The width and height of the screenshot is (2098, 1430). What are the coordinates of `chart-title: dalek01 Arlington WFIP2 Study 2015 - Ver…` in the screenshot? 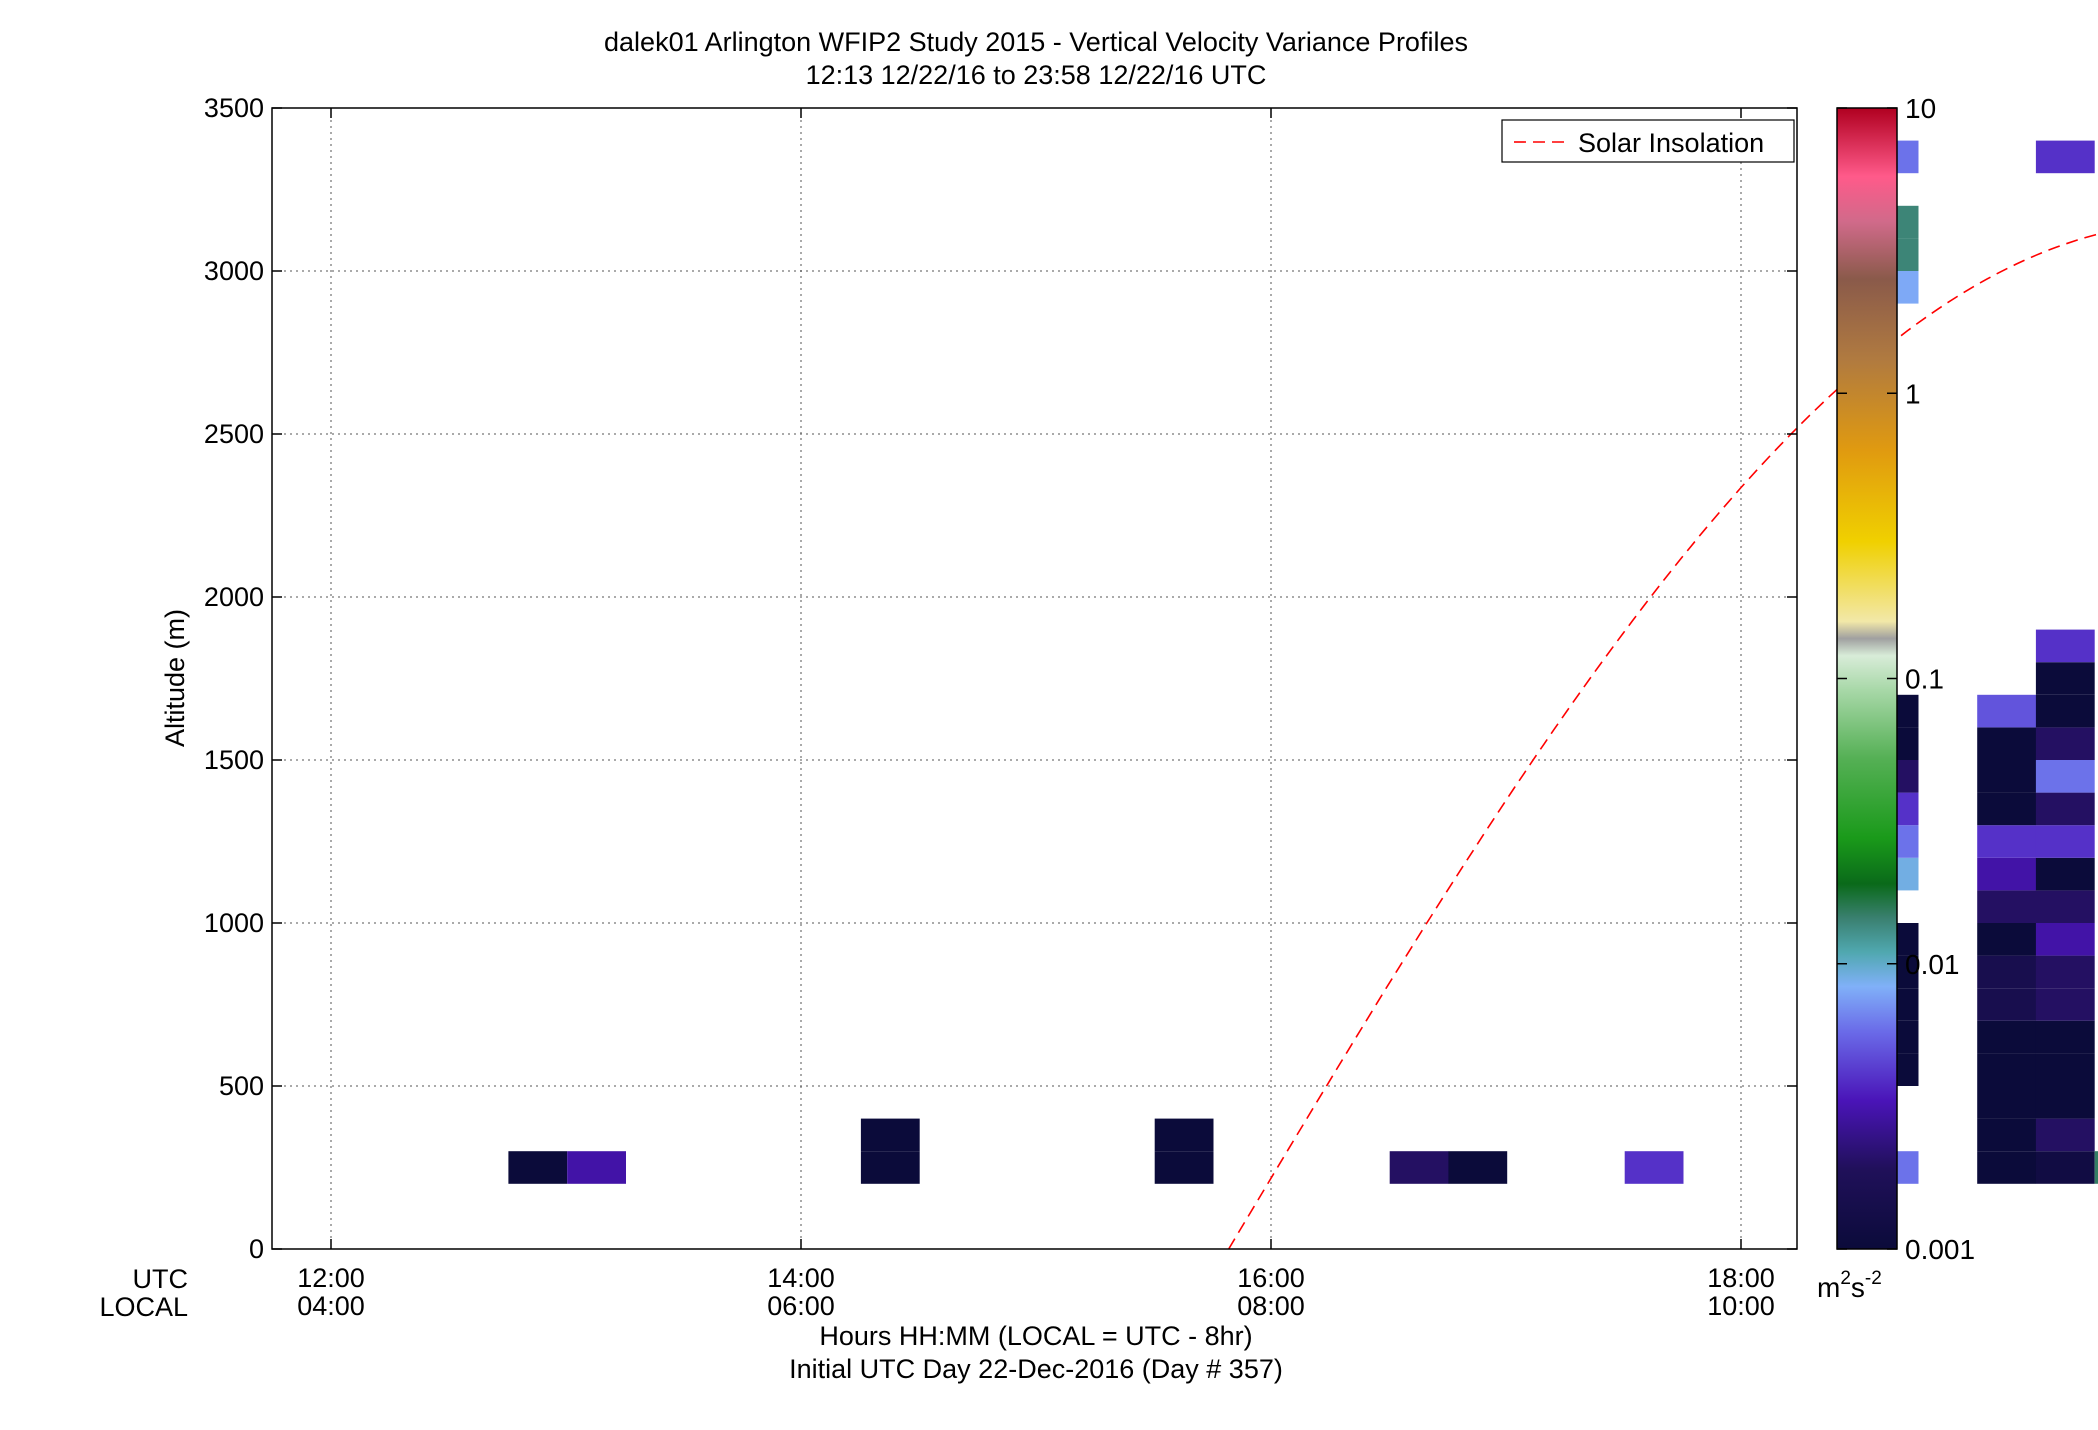 It's located at (1036, 42).